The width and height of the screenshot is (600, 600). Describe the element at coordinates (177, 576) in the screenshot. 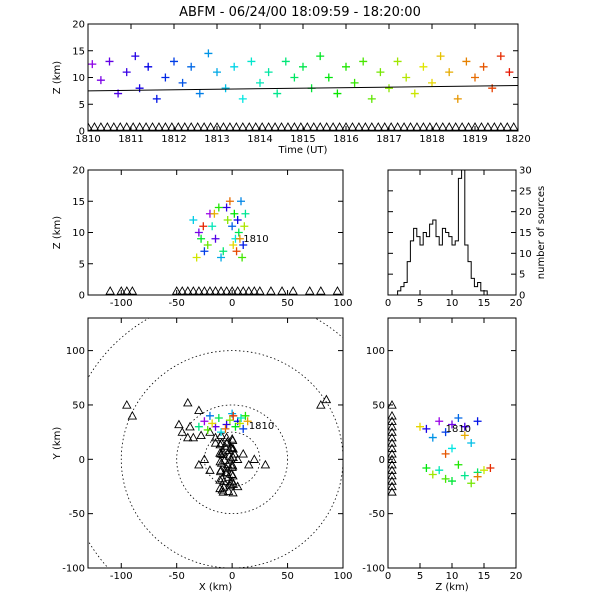

I see `plan-view-xtick-label: -50` at that location.